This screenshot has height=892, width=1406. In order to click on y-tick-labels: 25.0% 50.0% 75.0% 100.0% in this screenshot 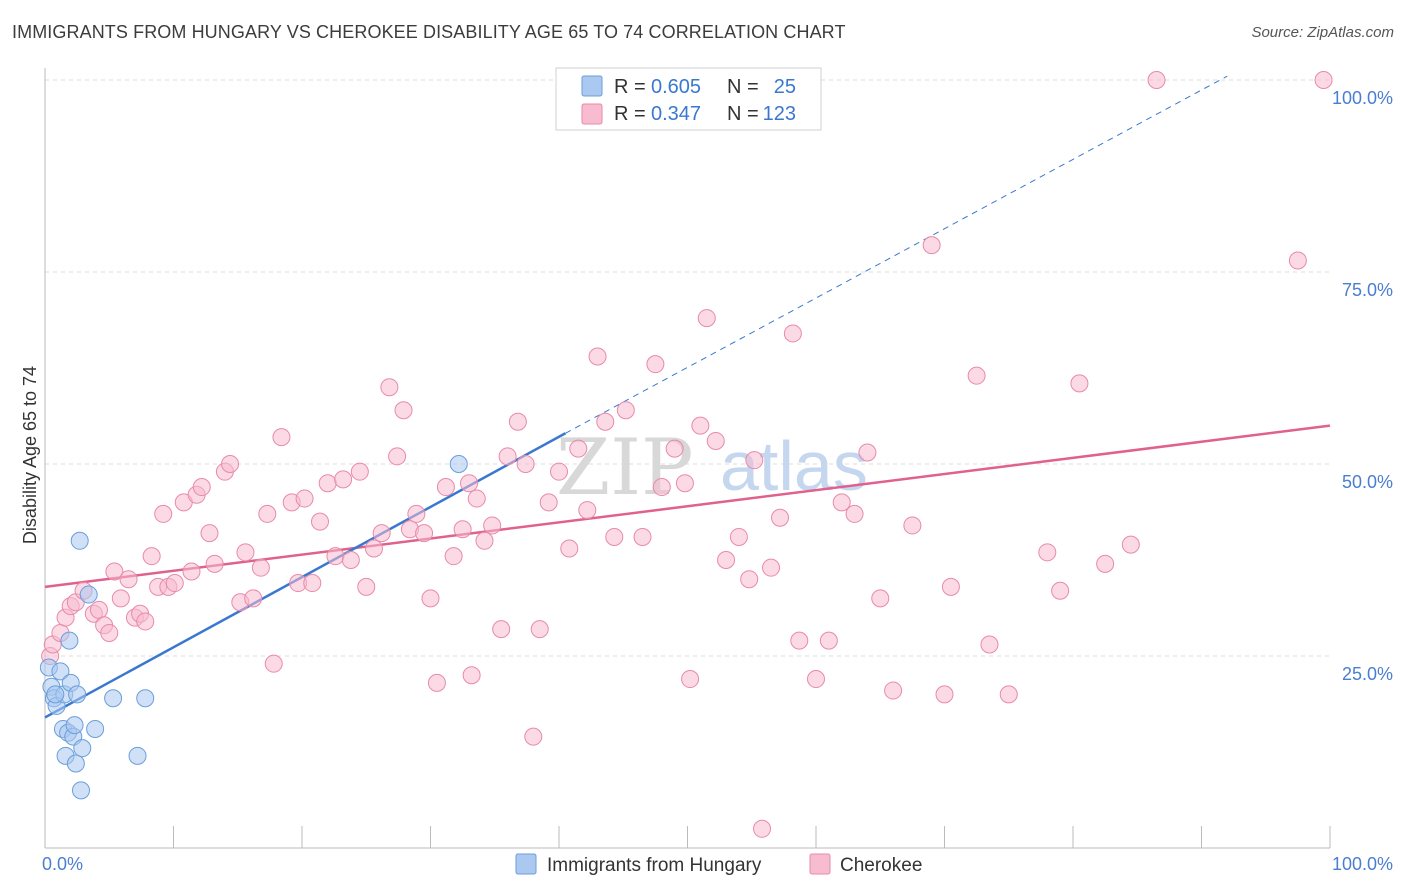, I will do `click(1362, 386)`.